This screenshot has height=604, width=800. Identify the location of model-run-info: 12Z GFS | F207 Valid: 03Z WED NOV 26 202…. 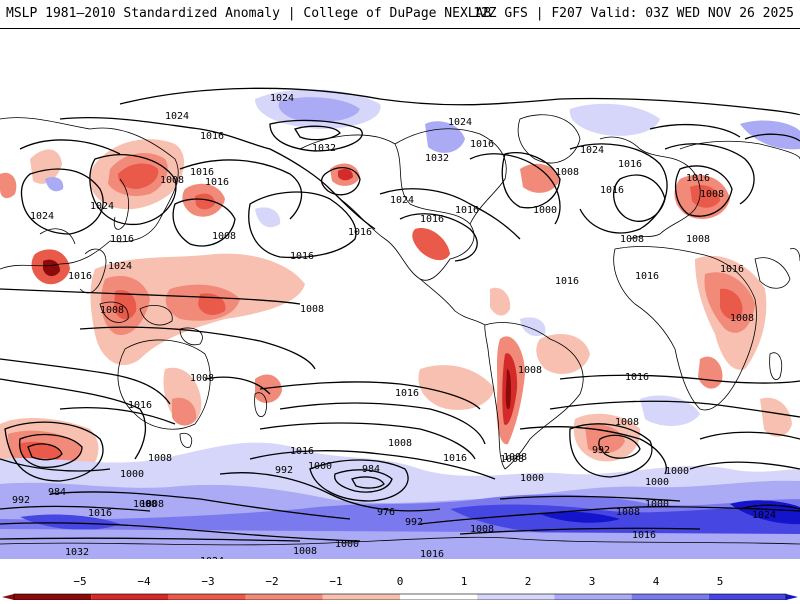
(633, 13).